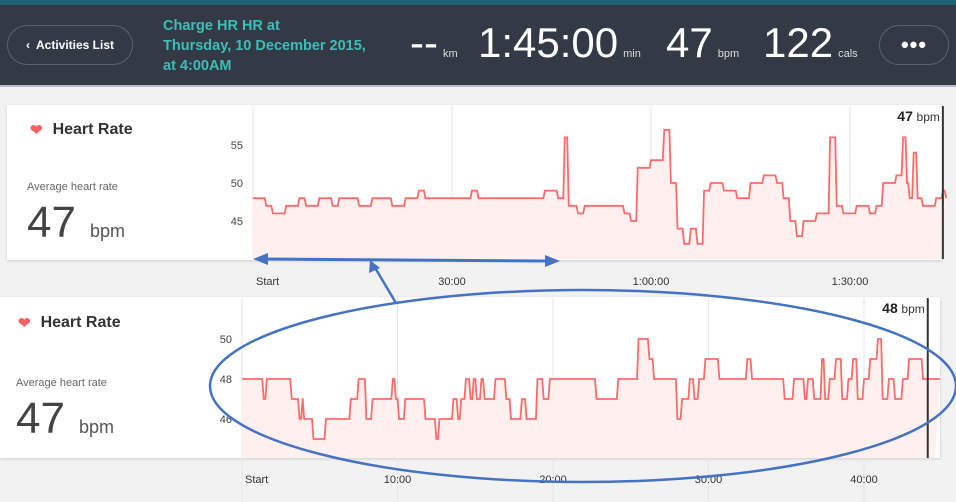 Image resolution: width=956 pixels, height=502 pixels. I want to click on x-tick-label: 30:00, so click(452, 282).